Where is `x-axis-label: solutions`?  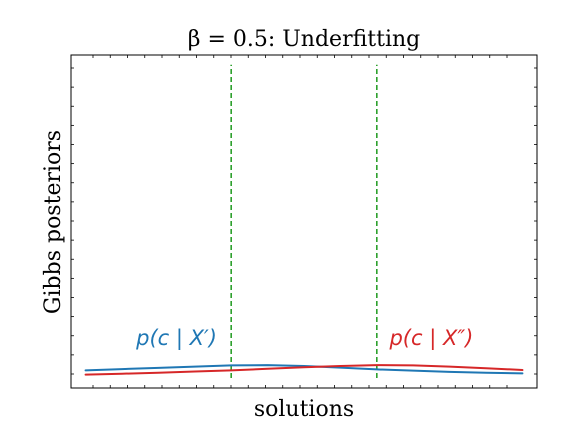
x-axis-label: solutions is located at coordinates (304, 409).